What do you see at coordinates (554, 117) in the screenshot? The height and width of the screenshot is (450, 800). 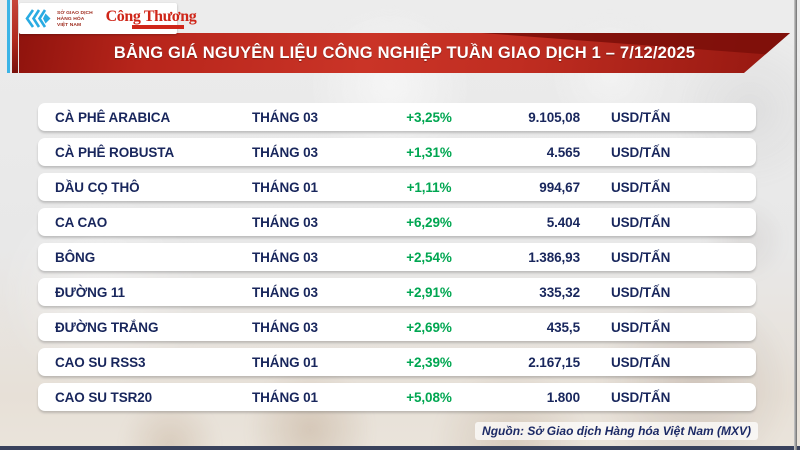 I see `price-value: 9.105,08` at bounding box center [554, 117].